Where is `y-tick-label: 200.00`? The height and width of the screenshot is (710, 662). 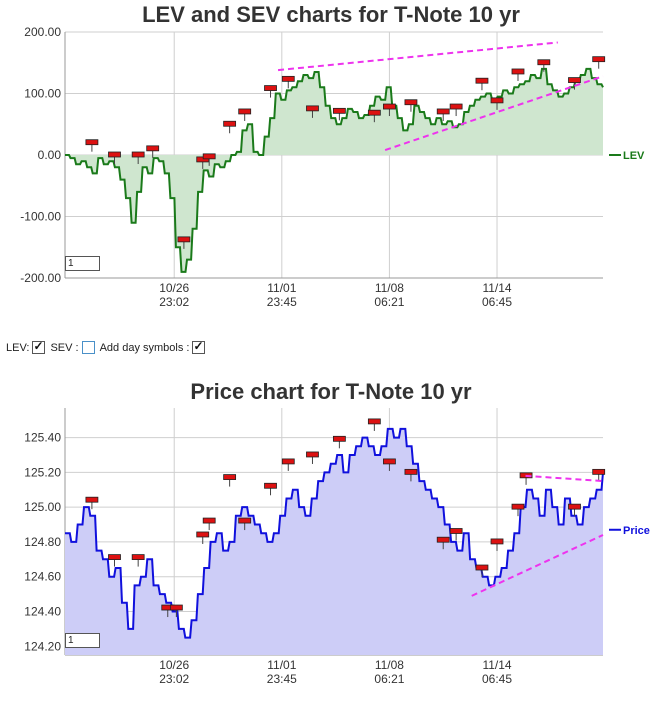 y-tick-label: 200.00 is located at coordinates (42, 32).